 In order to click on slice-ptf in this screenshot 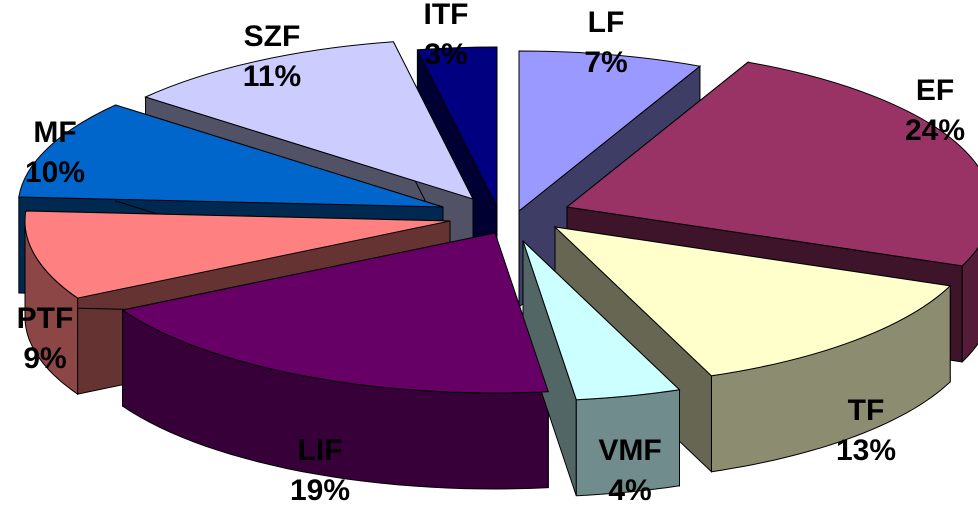, I will do `click(237, 254)`.